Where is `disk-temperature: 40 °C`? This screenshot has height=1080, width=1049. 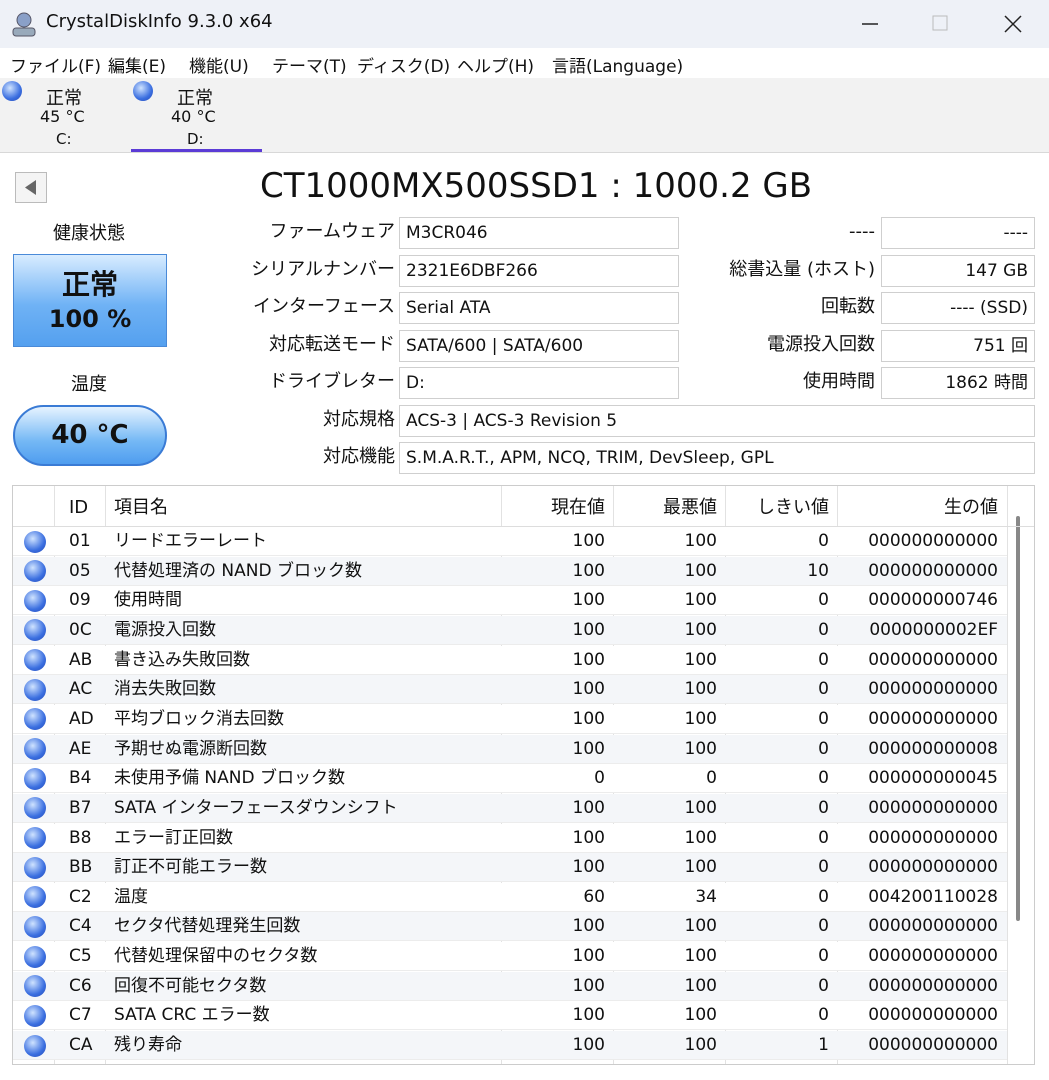 disk-temperature: 40 °C is located at coordinates (193, 116).